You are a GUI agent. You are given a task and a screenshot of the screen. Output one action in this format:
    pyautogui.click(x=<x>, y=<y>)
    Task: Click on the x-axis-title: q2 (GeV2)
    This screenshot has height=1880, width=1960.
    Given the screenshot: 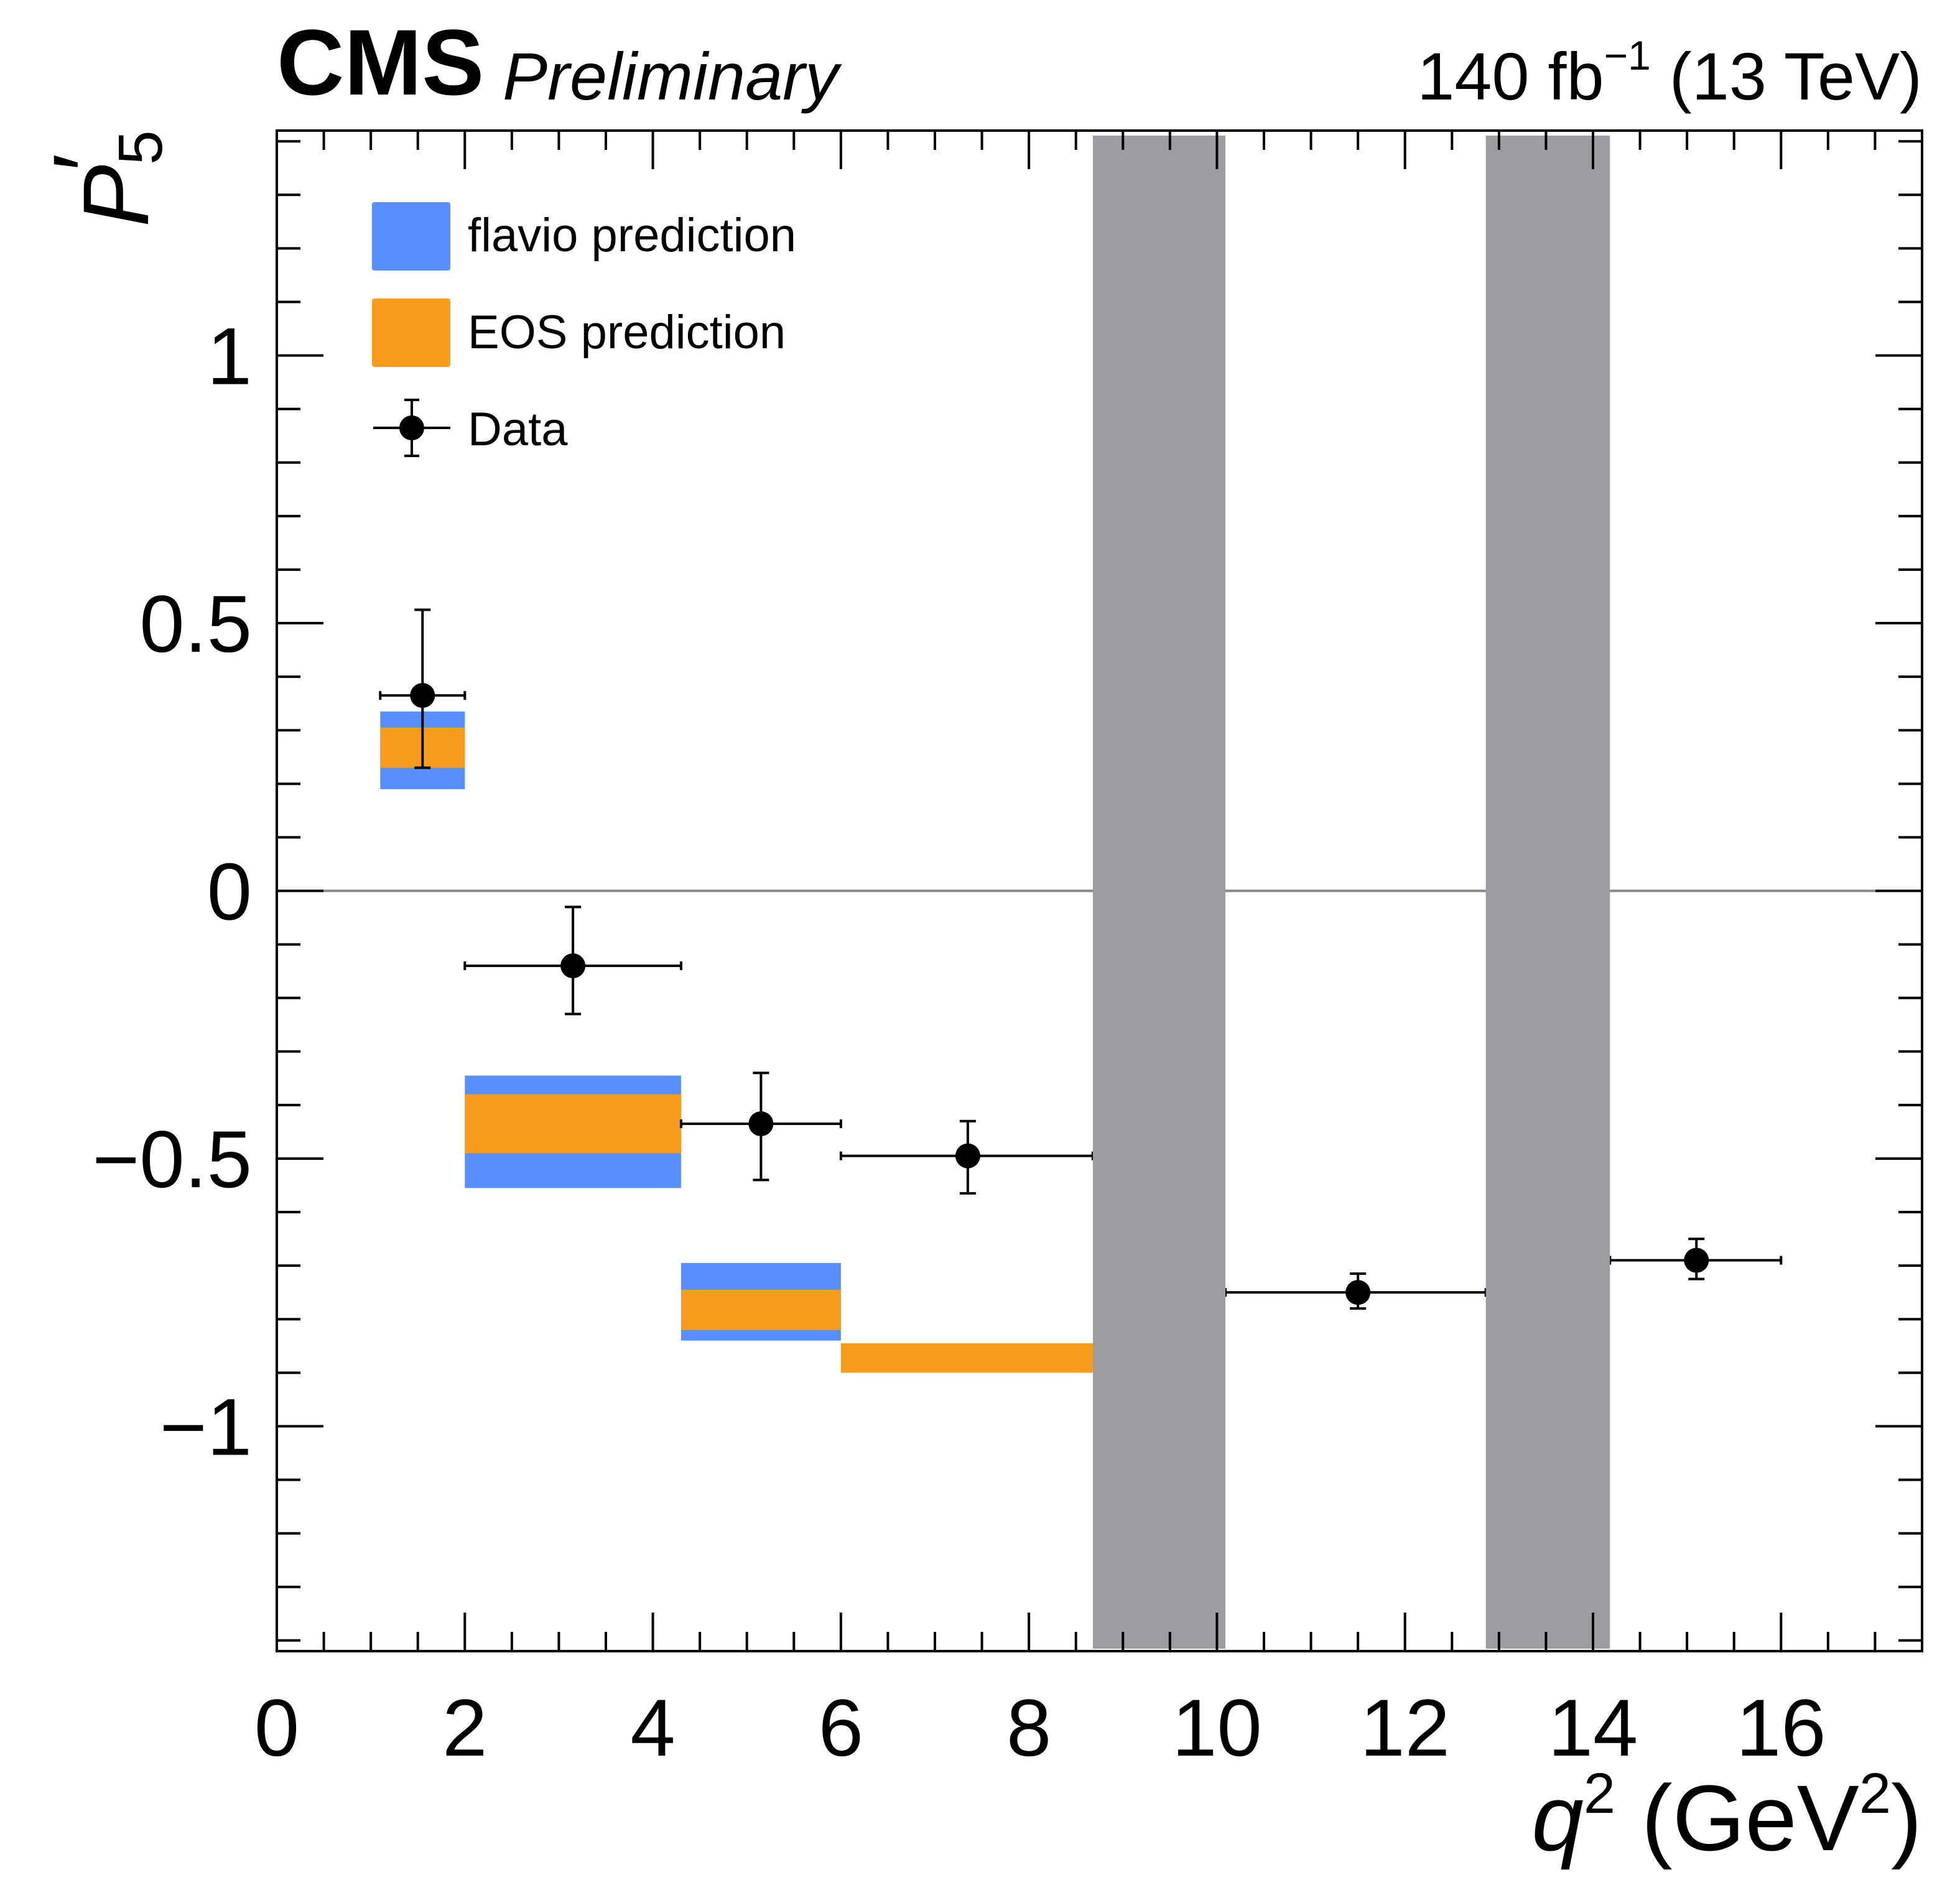 What is the action you would take?
    pyautogui.click(x=1726, y=1816)
    